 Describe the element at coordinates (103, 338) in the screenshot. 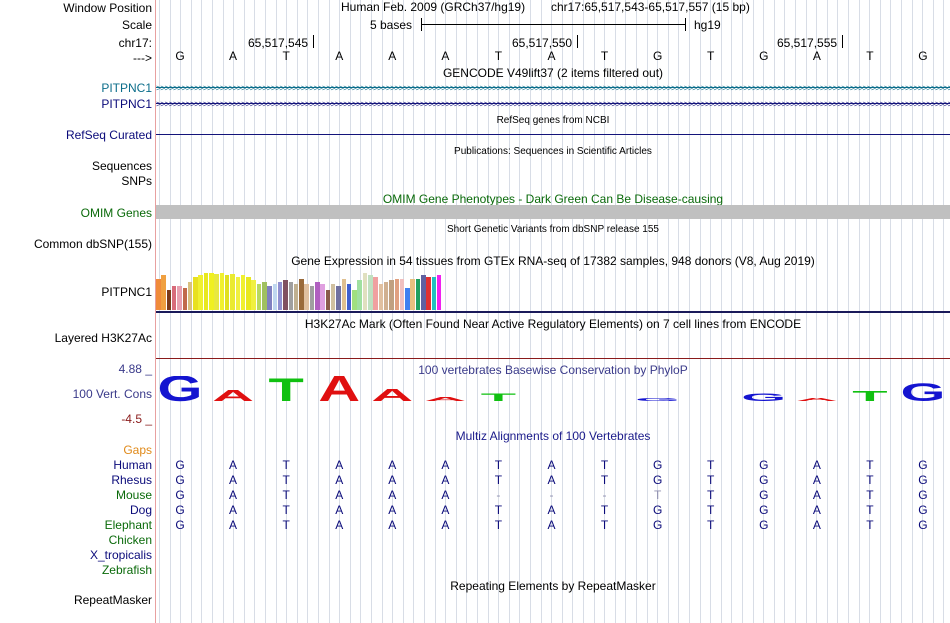

I see `h3k27ac-label: Layered H3K27Ac` at that location.